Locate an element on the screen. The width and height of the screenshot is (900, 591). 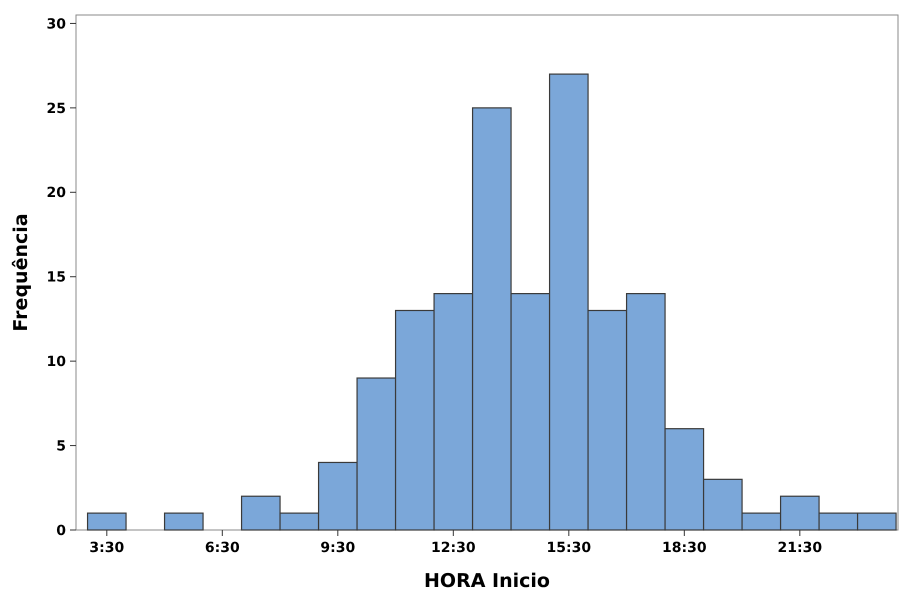
x-axis-title: HORA Inicio is located at coordinates (487, 580).